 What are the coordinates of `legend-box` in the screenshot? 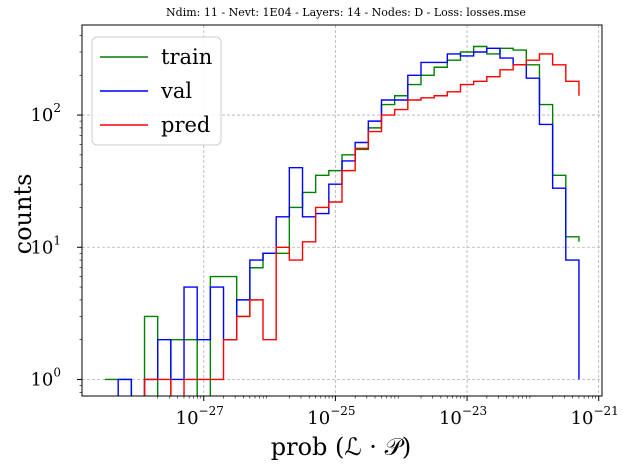 It's located at (156, 91).